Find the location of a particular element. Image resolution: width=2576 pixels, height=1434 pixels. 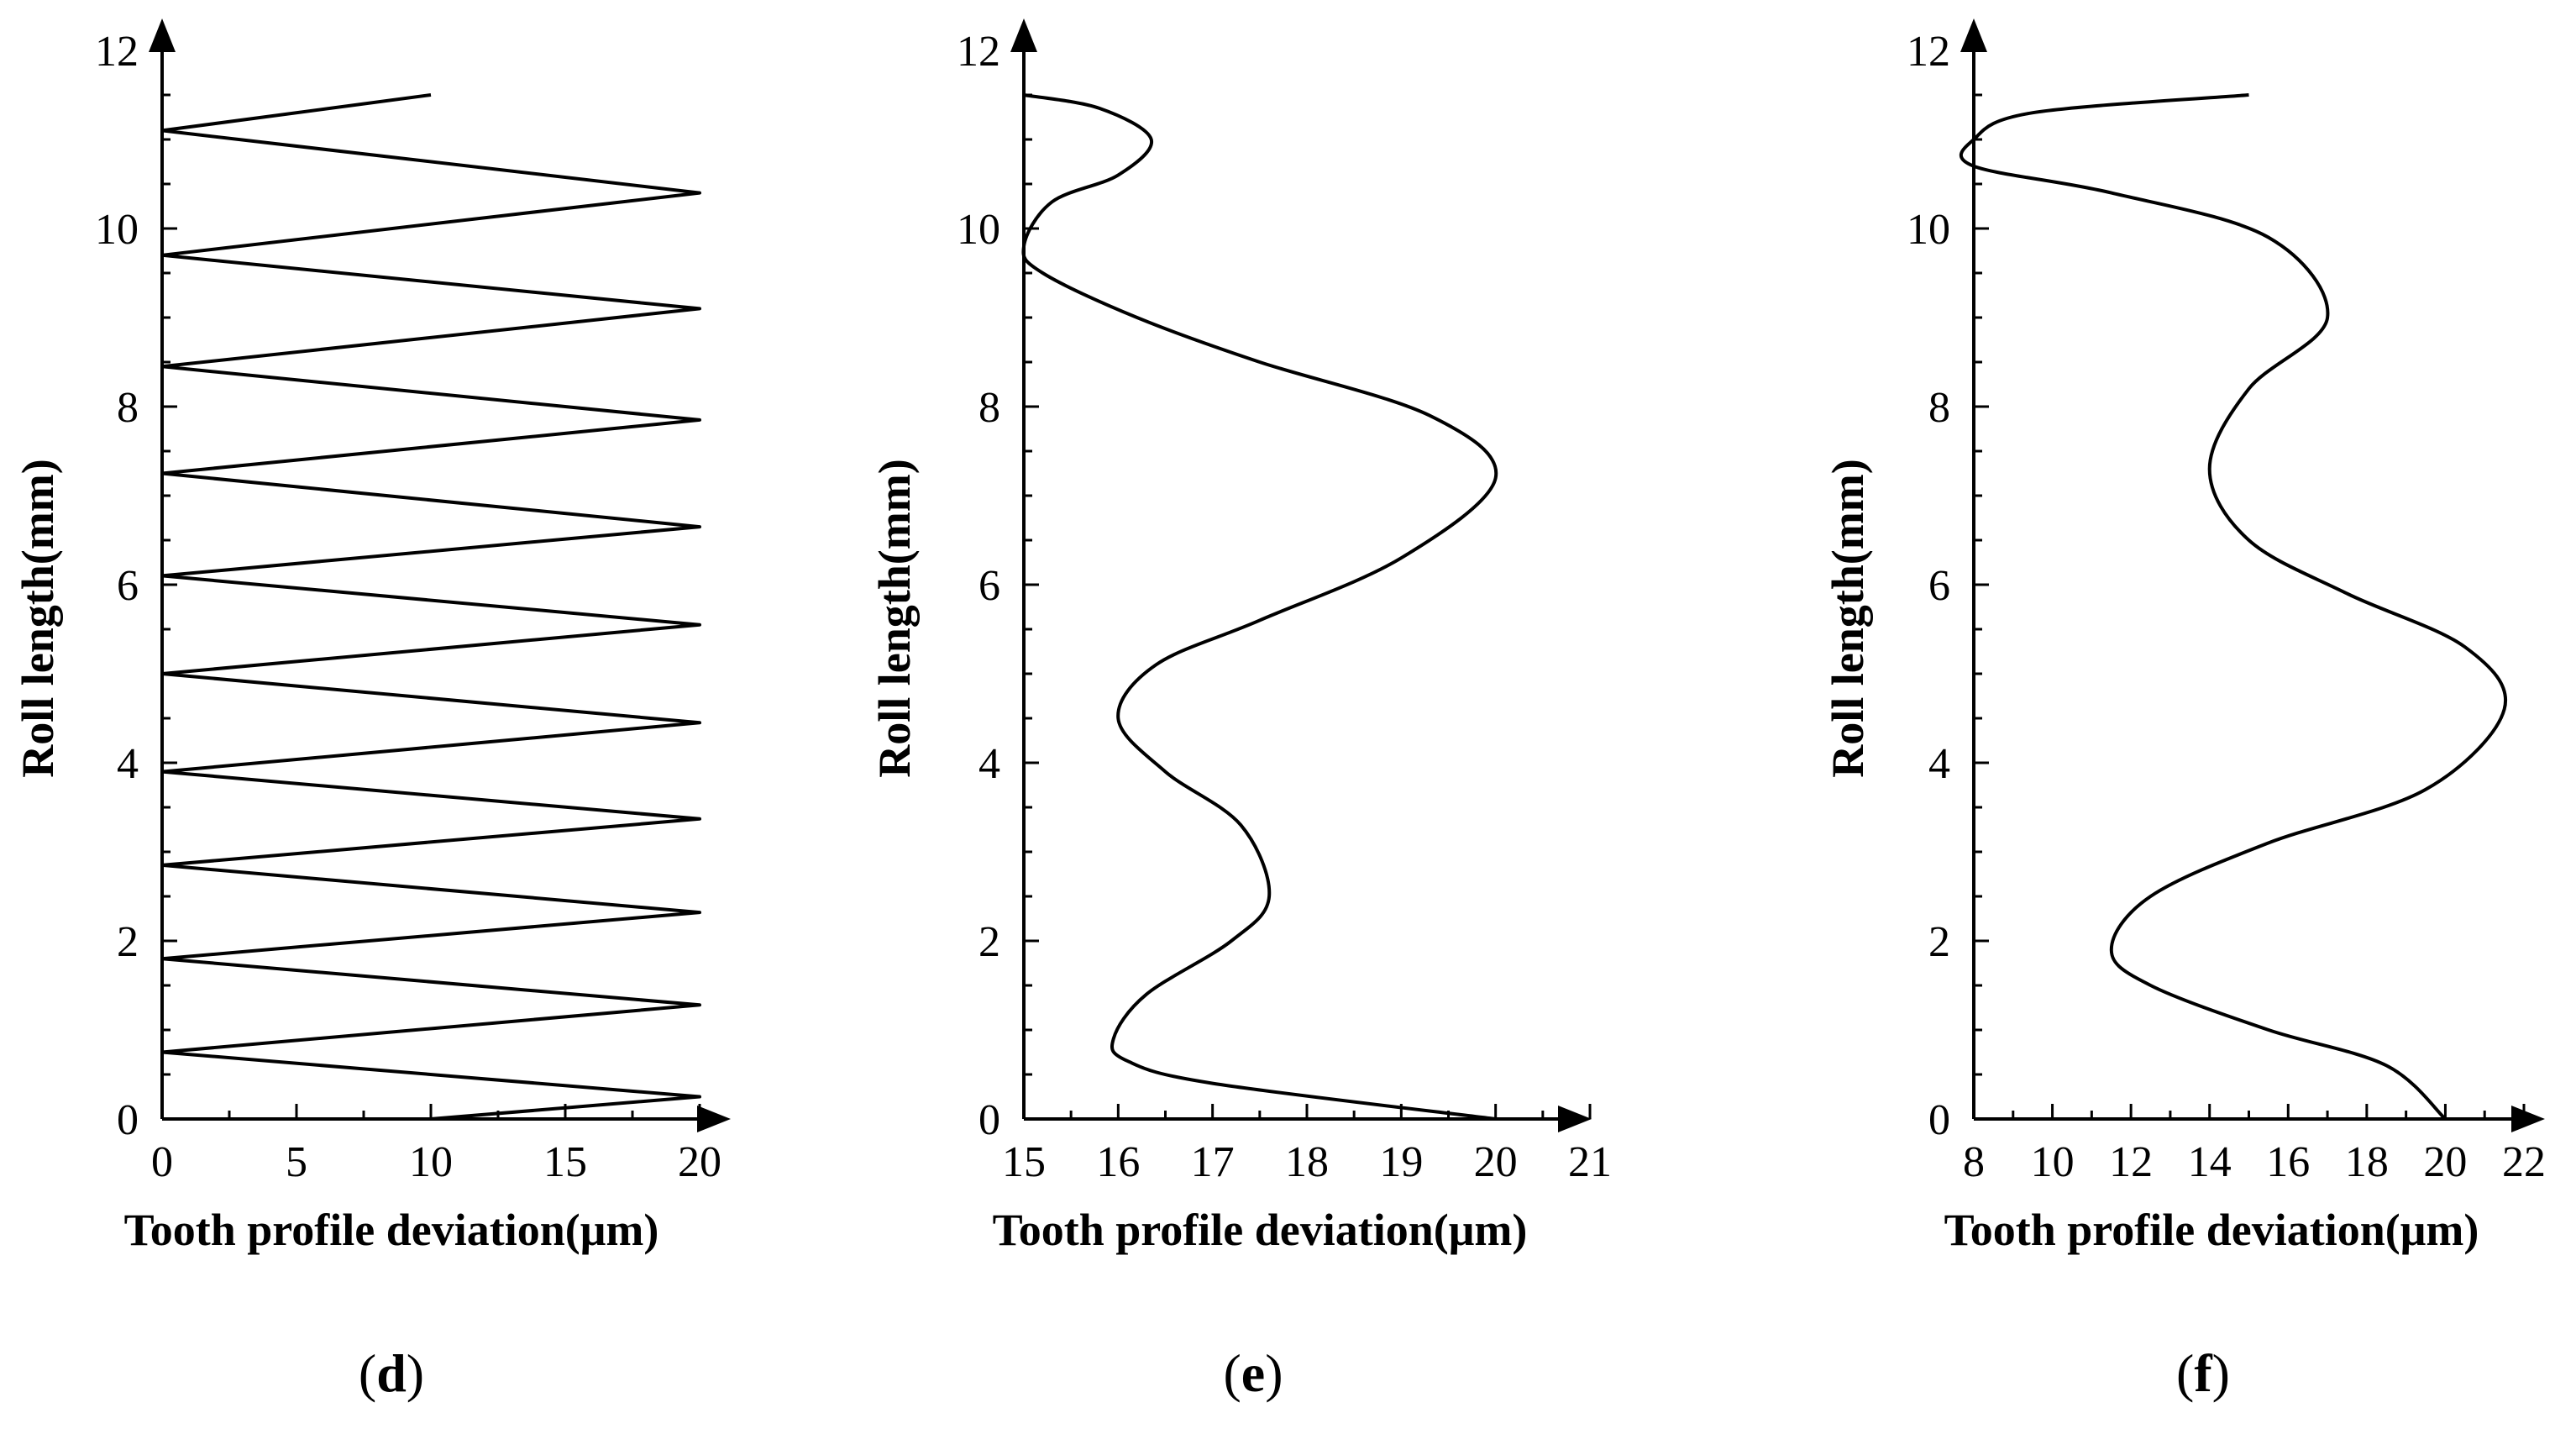

x-tick-label: 19 is located at coordinates (1401, 1162).